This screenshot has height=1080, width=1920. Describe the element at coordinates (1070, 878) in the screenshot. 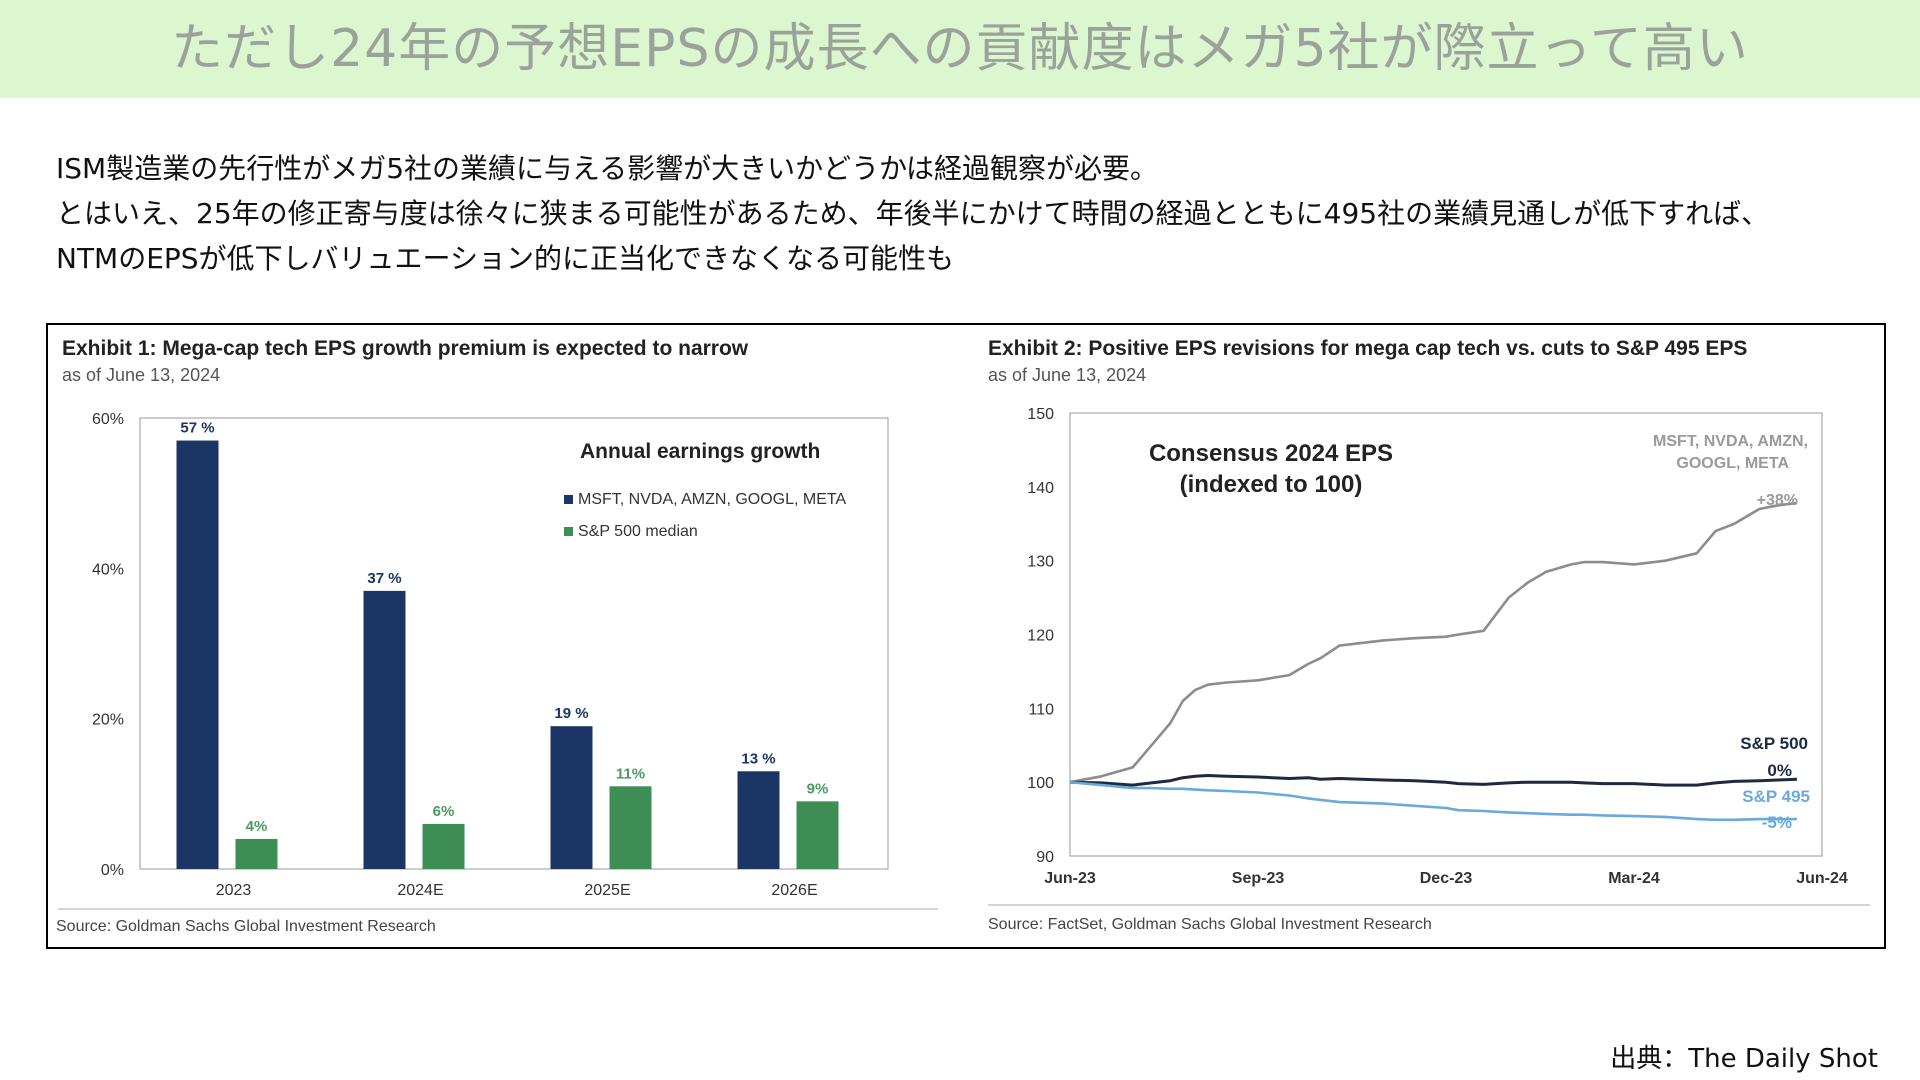

I see `exhibit2-xtick: Jun-23` at that location.